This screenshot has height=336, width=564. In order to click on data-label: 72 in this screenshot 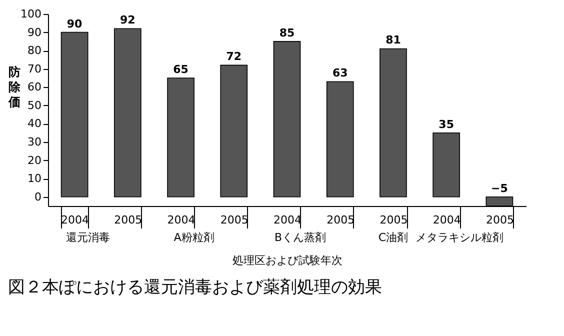, I will do `click(234, 57)`.